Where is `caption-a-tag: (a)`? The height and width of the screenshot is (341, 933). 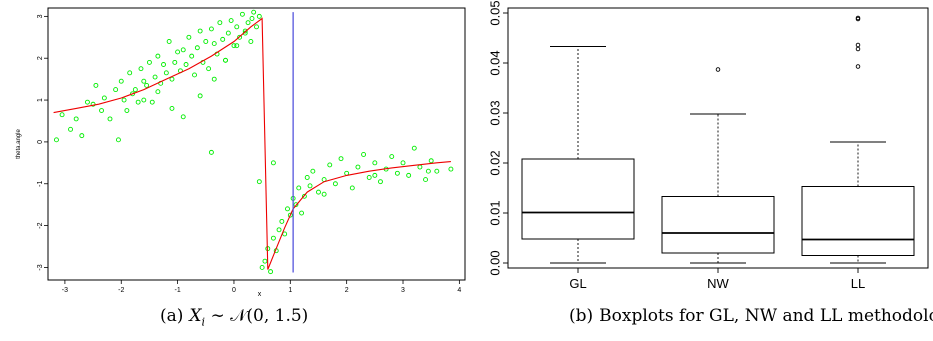
caption-a-tag: (a) is located at coordinates (172, 316).